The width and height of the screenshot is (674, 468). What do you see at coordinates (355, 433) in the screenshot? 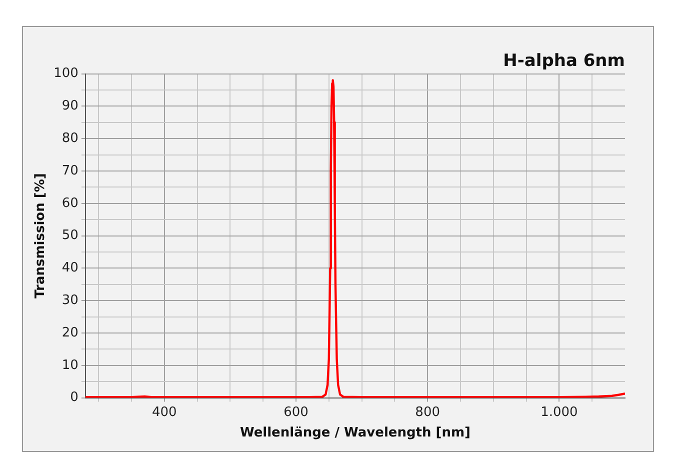
I see `x-axis-title: Wellenlänge / Wavelength [nm]` at bounding box center [355, 433].